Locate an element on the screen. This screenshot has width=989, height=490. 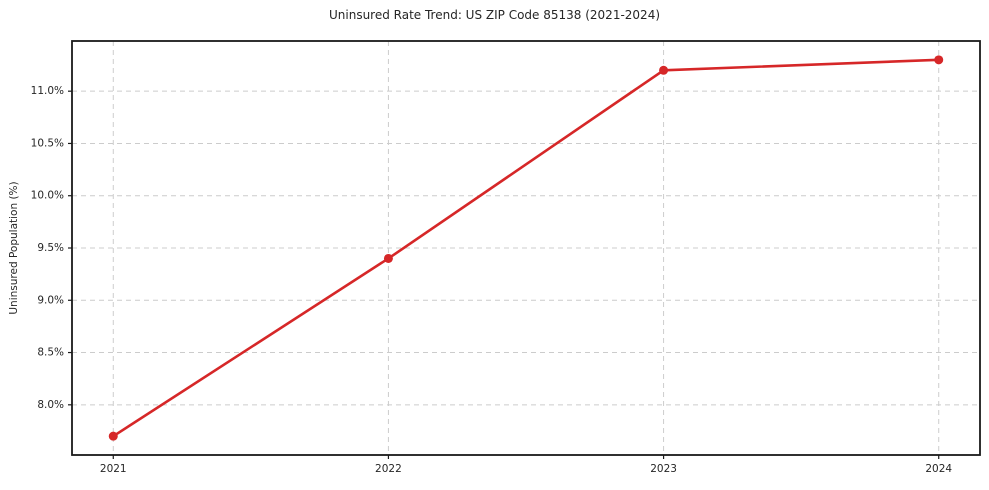
x-tick-label: 2024 is located at coordinates (938, 469).